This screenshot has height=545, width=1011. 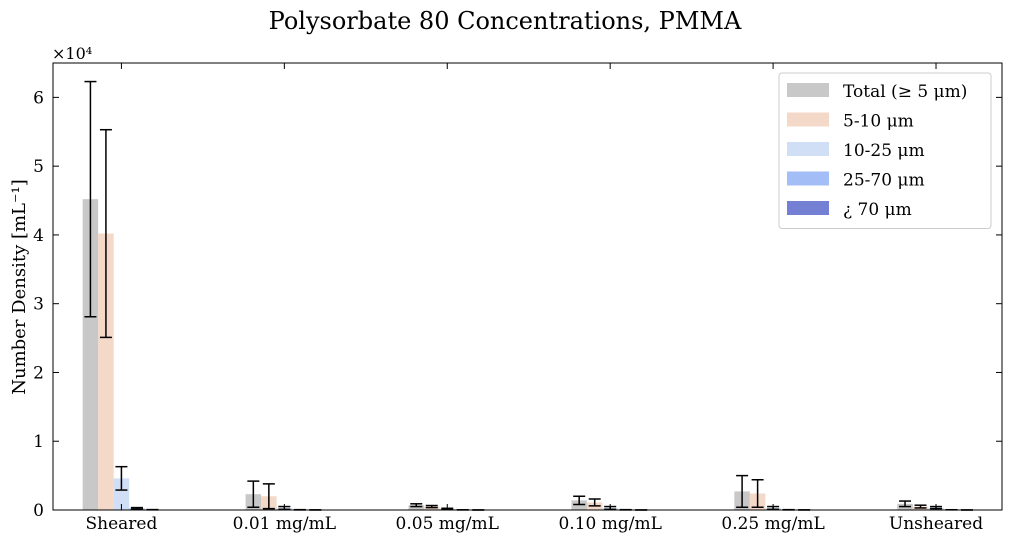 What do you see at coordinates (772, 524) in the screenshot?
I see `x-tick-label: 0.25 mg/mL` at bounding box center [772, 524].